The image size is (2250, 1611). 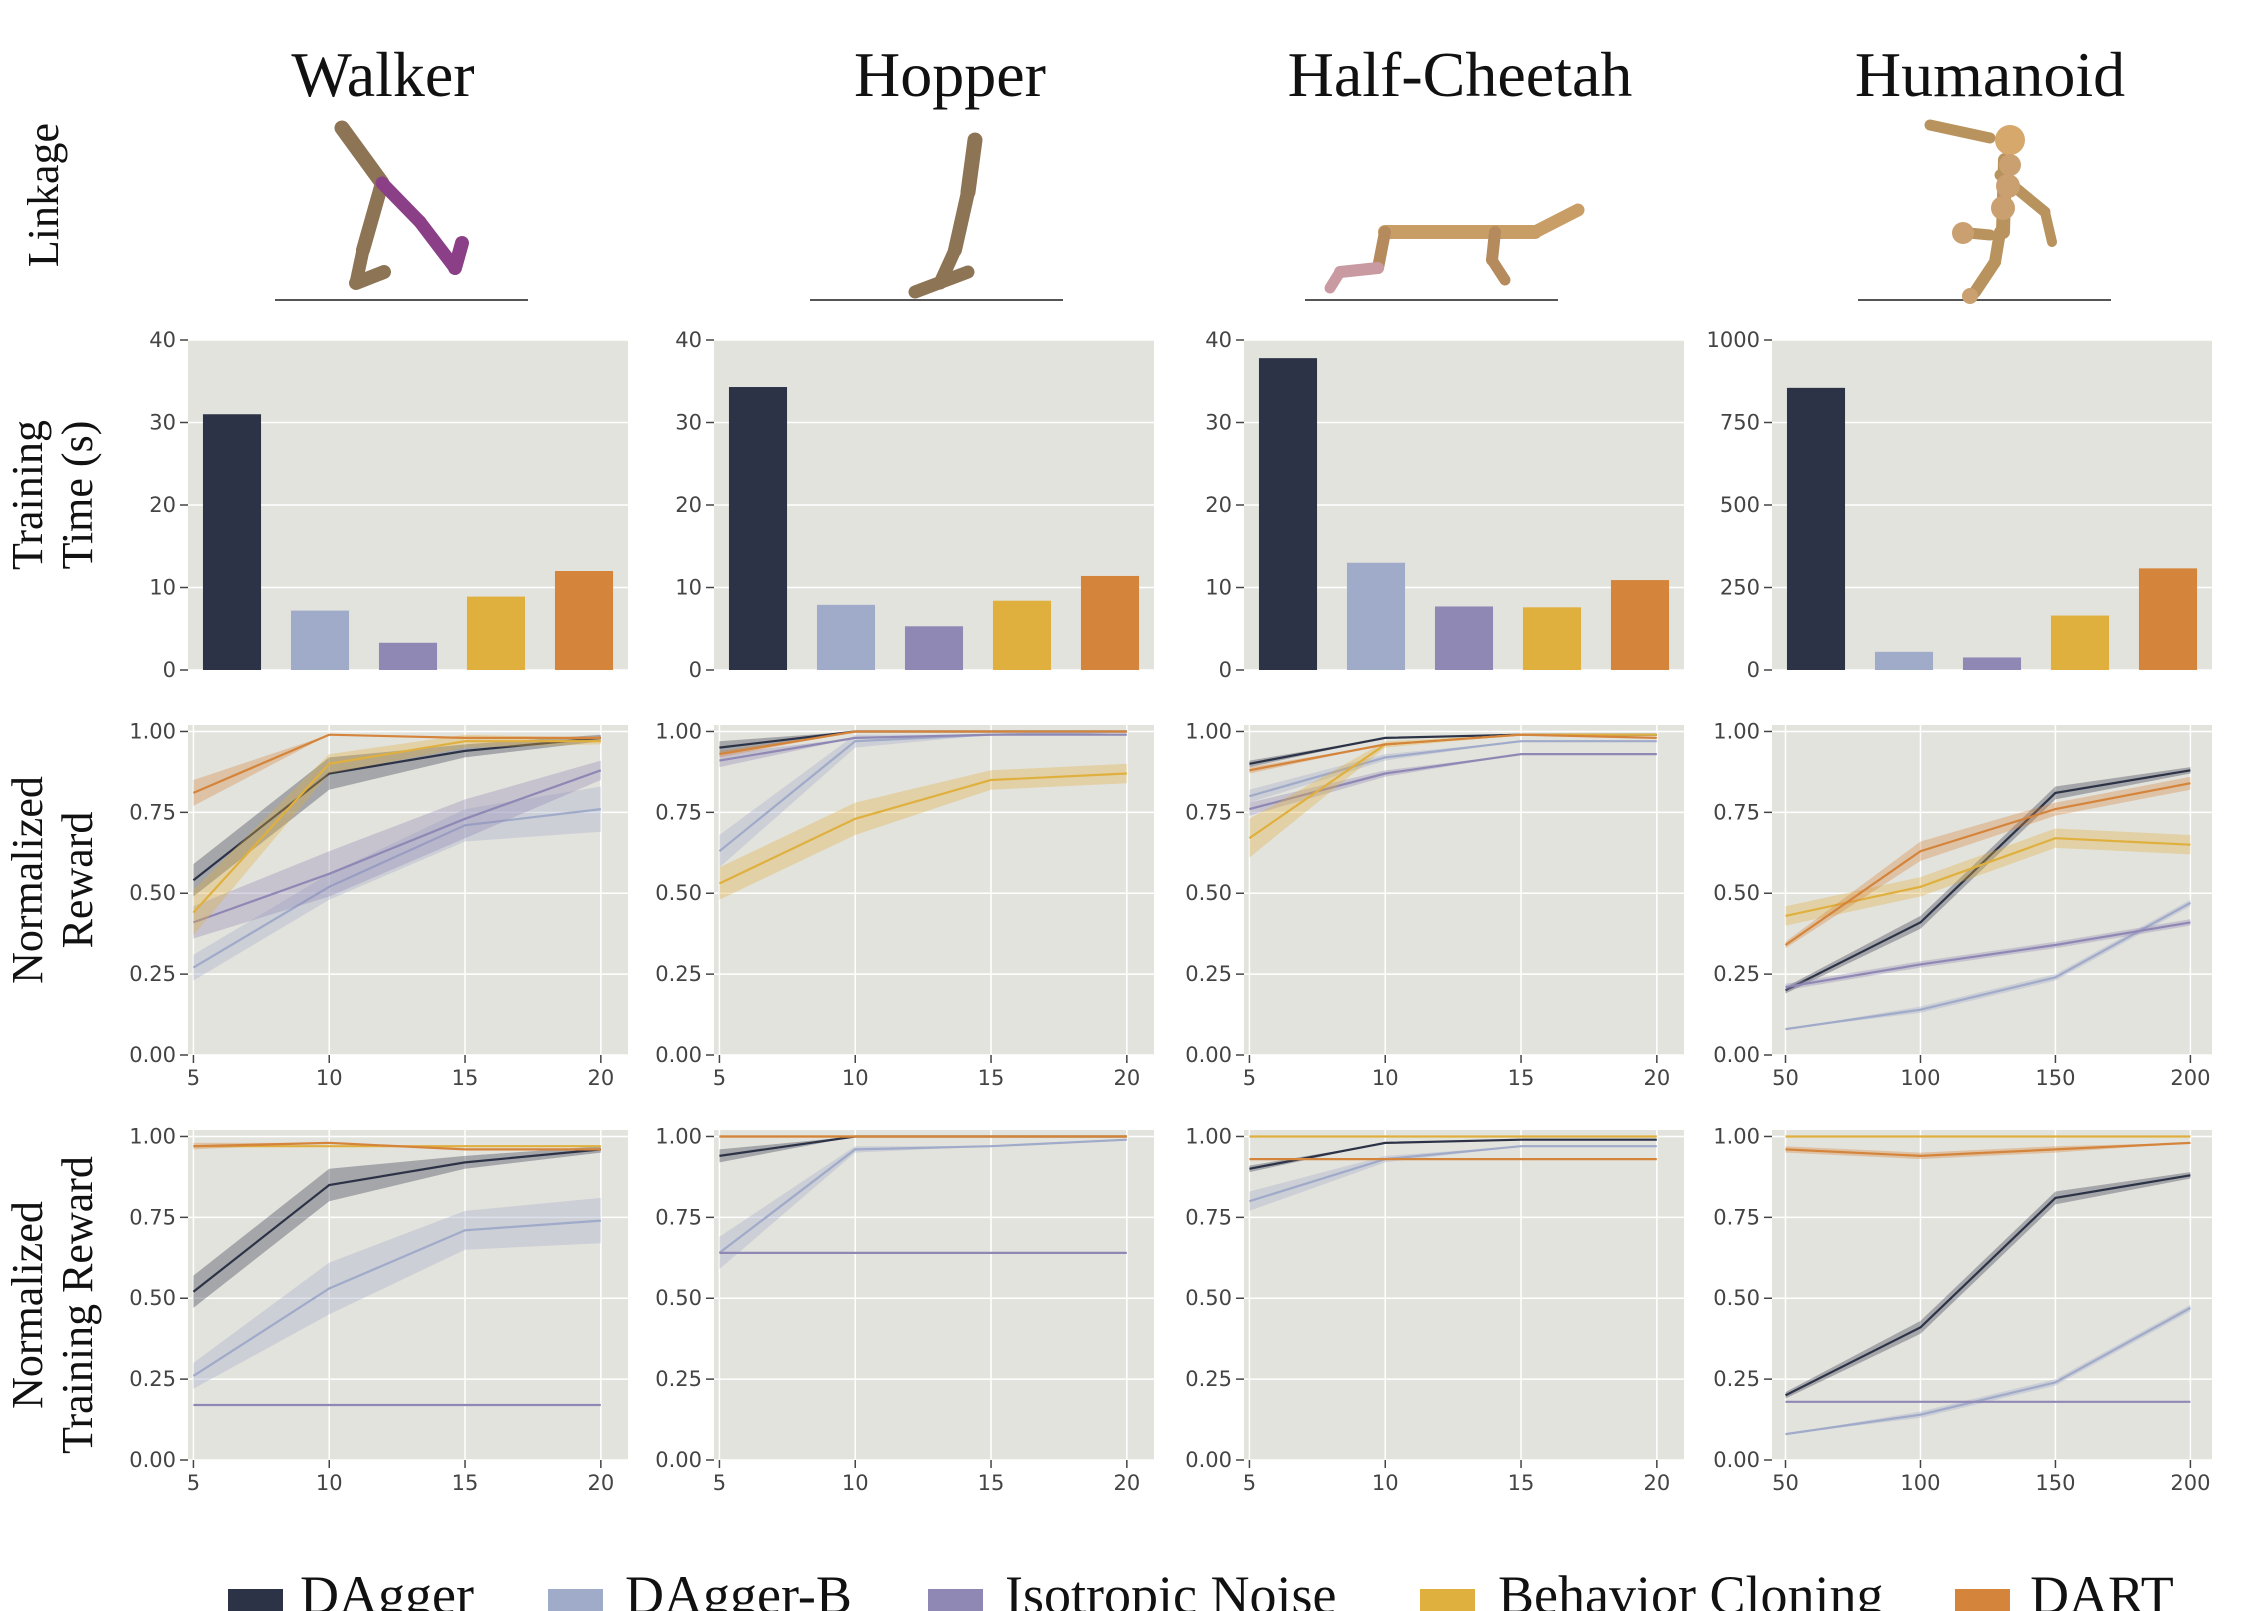 What do you see at coordinates (401, 214) in the screenshot?
I see `linkage-walker` at bounding box center [401, 214].